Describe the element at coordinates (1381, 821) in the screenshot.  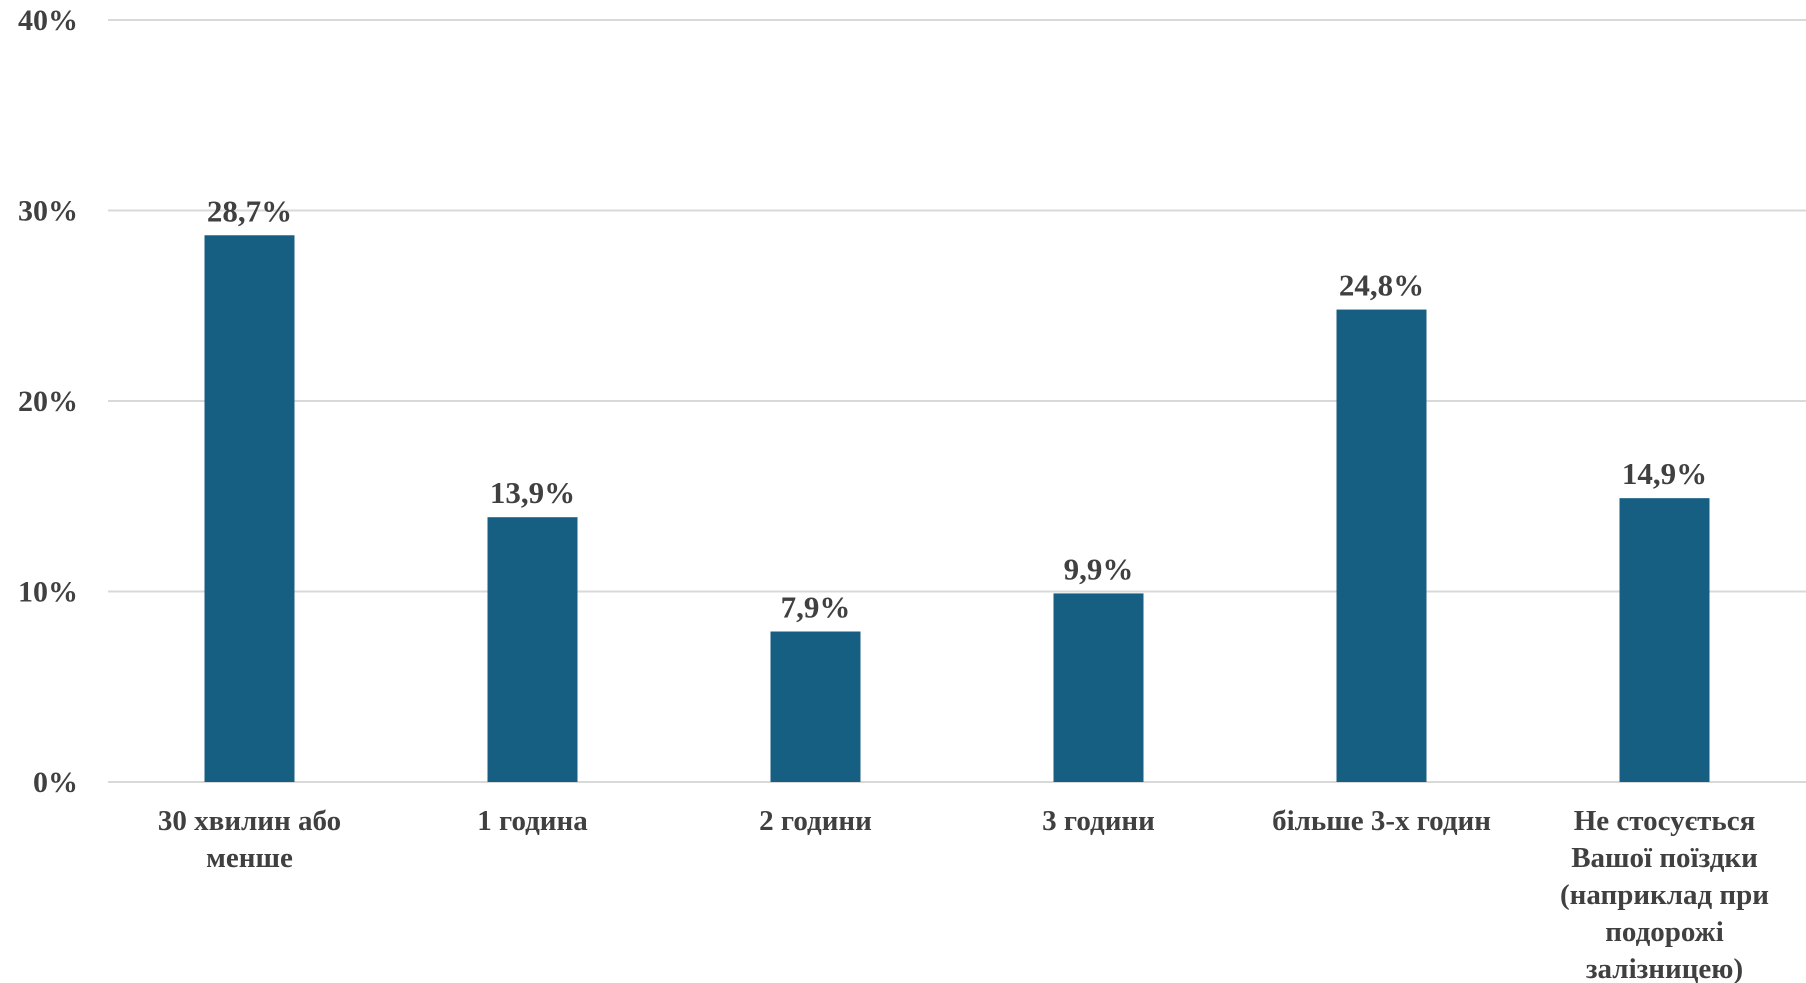
I see `category-label: більше 3-х годин` at that location.